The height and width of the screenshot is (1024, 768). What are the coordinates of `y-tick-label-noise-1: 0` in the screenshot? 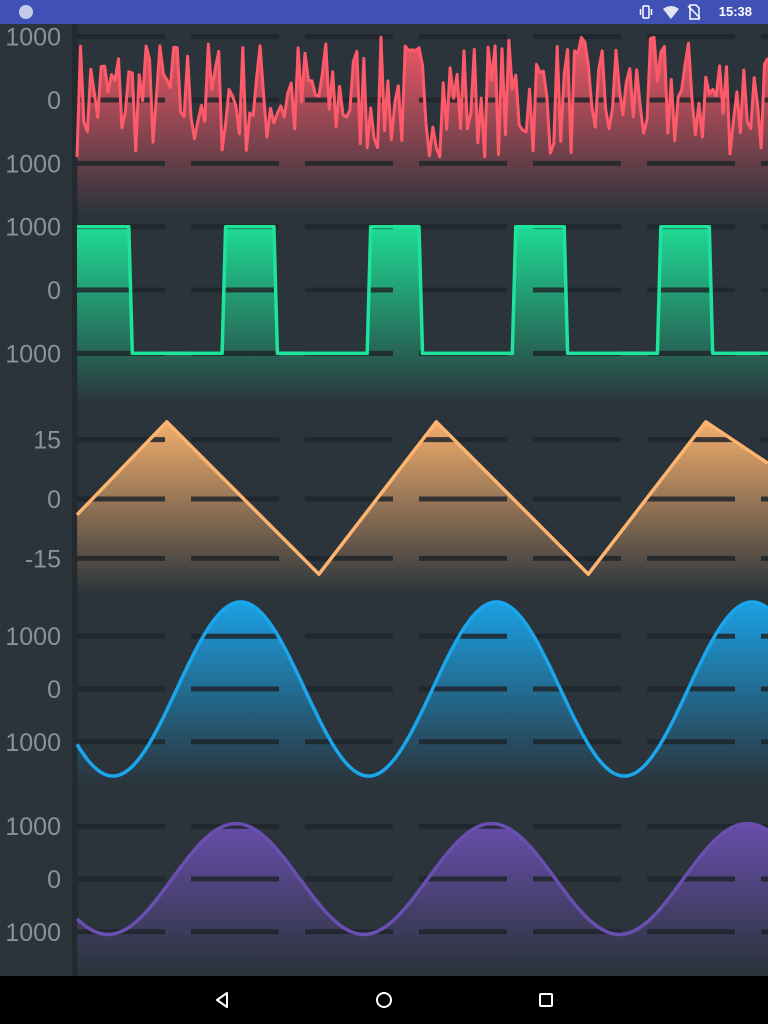 It's located at (54, 101).